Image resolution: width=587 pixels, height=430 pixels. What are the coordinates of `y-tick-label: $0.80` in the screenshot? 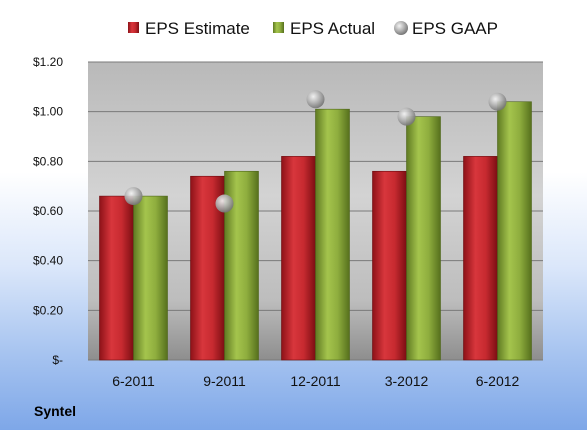 It's located at (48, 161).